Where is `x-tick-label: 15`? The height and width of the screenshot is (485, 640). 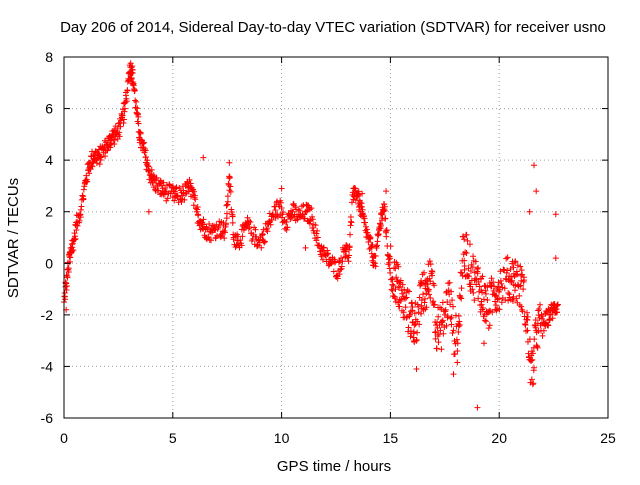
x-tick-label: 15 is located at coordinates (391, 438).